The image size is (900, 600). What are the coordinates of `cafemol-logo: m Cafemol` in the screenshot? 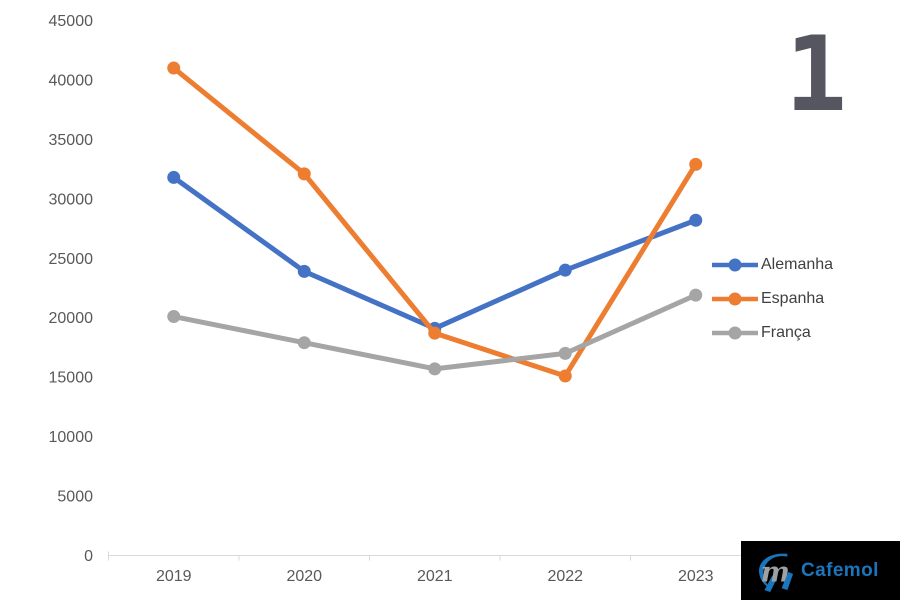 It's located at (820, 570).